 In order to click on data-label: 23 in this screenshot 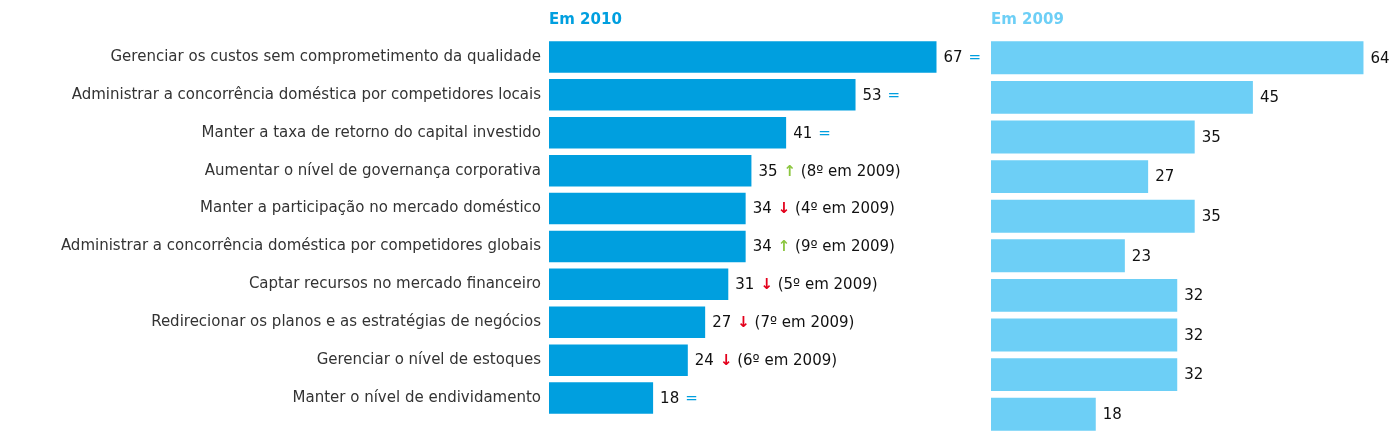, I will do `click(1141, 255)`.